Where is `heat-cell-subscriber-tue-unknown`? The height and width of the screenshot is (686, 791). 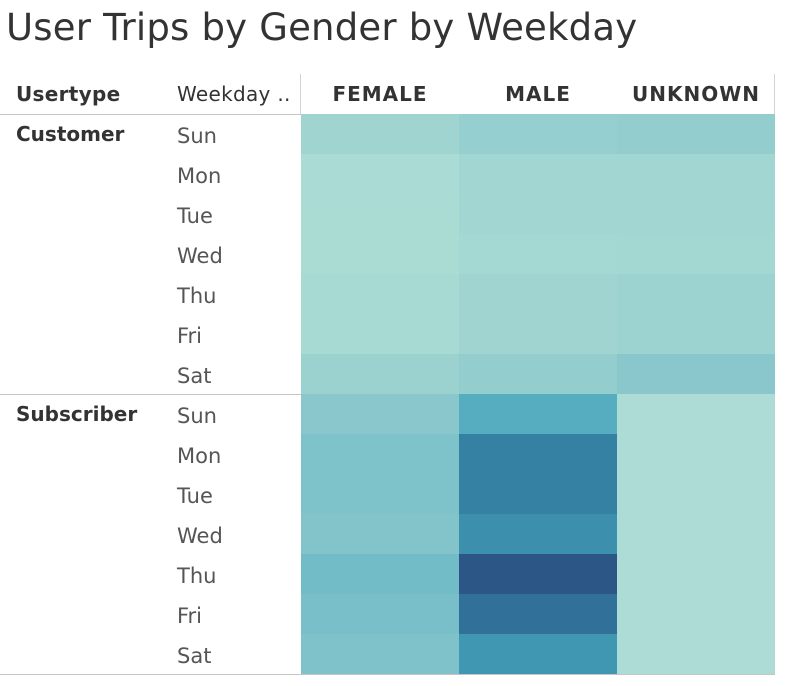
heat-cell-subscriber-tue-unknown is located at coordinates (696, 494).